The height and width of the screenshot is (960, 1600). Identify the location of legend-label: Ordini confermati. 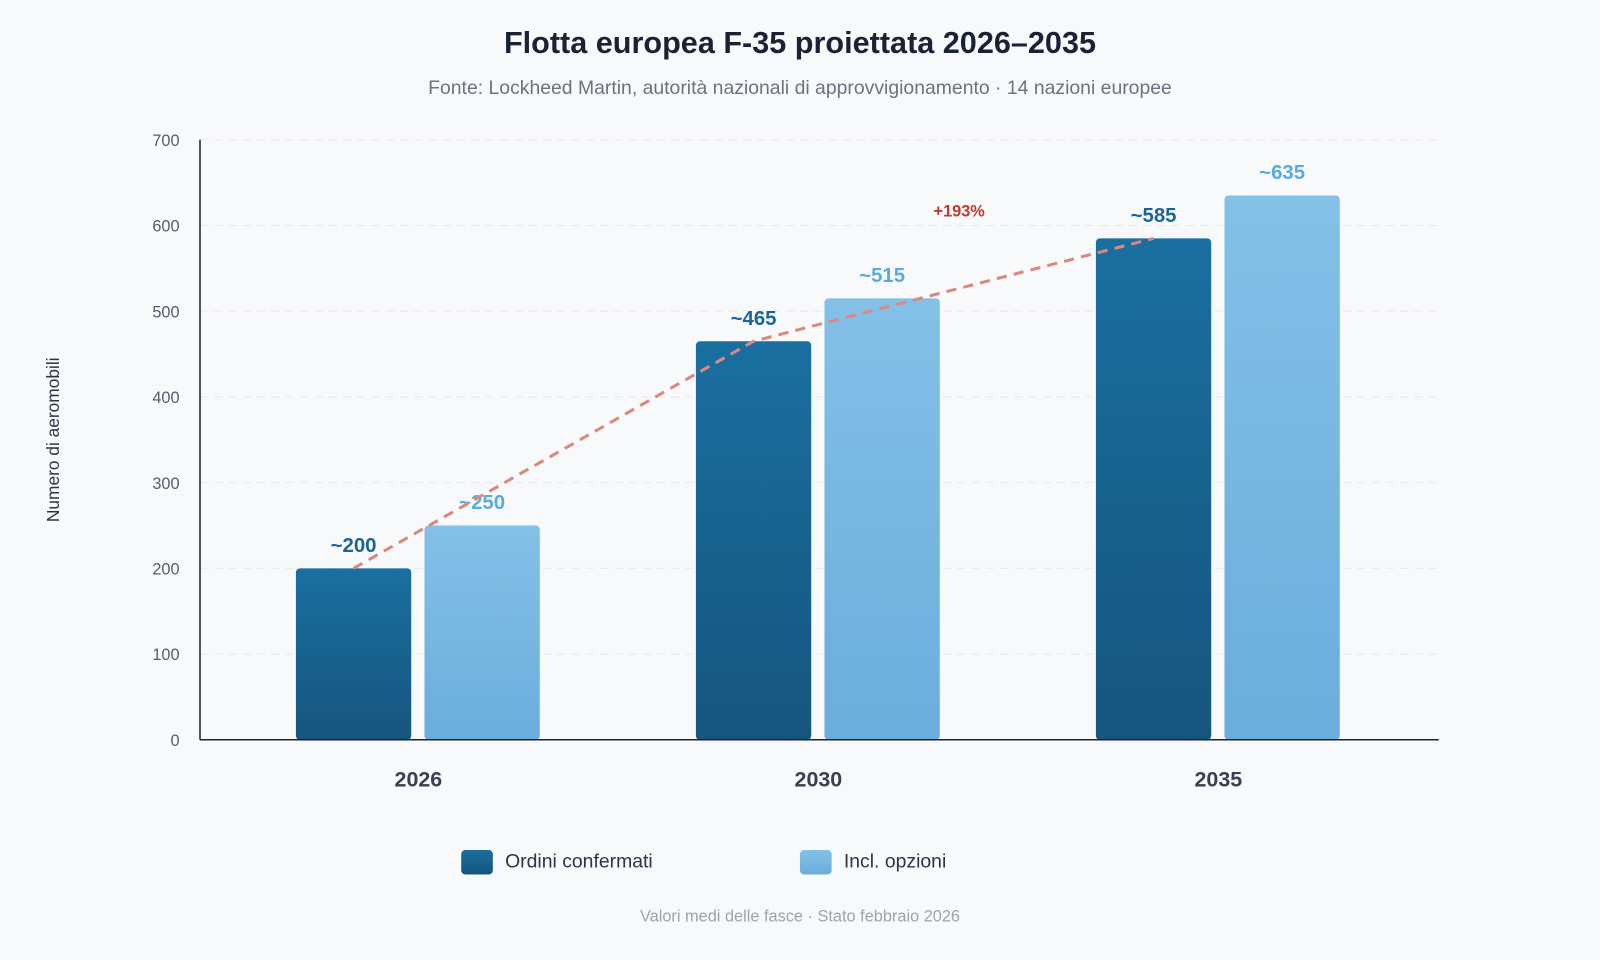
(579, 862).